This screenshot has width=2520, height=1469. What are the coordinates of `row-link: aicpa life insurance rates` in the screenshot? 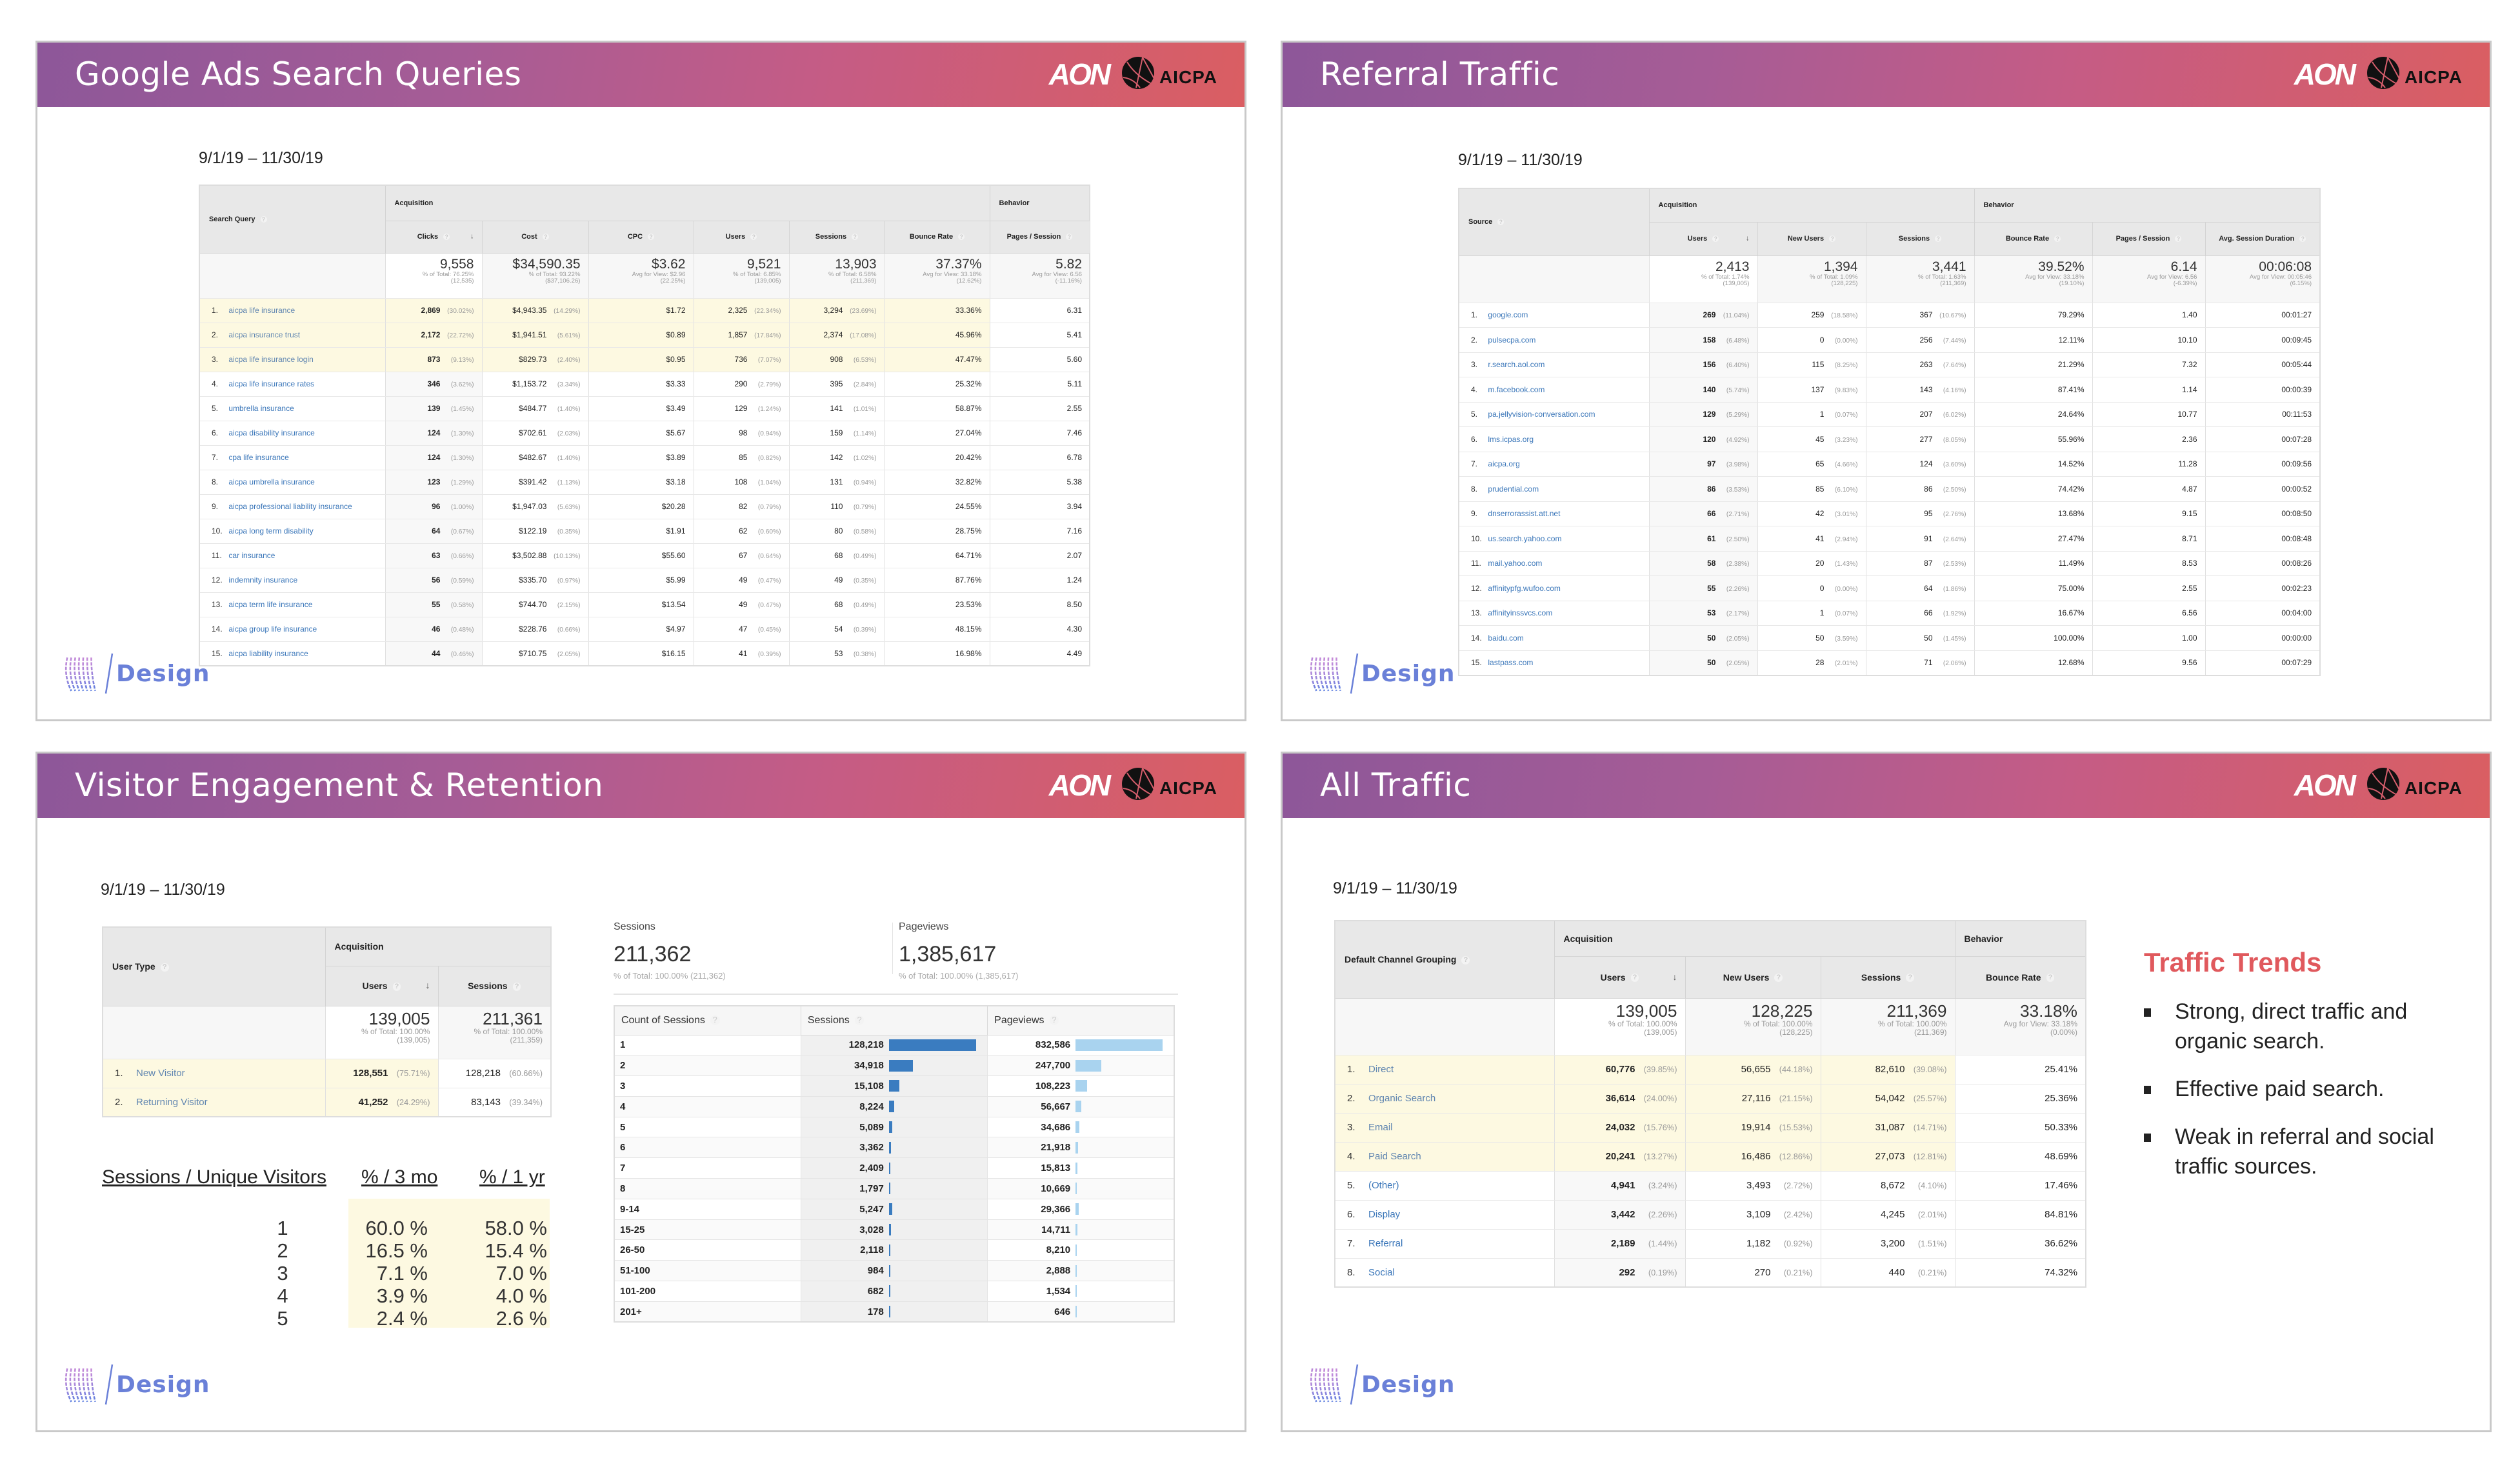 It's located at (271, 383).